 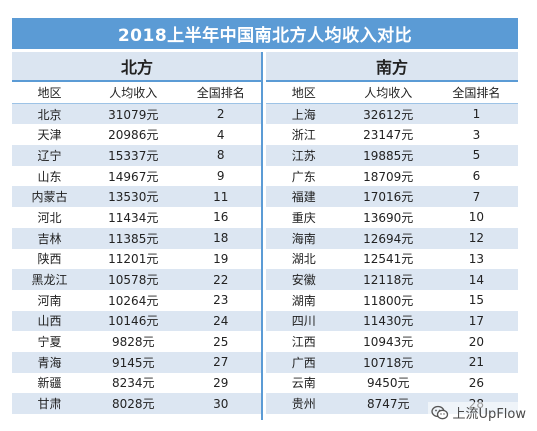 What do you see at coordinates (49, 383) in the screenshot?
I see `cell-region: 新疆` at bounding box center [49, 383].